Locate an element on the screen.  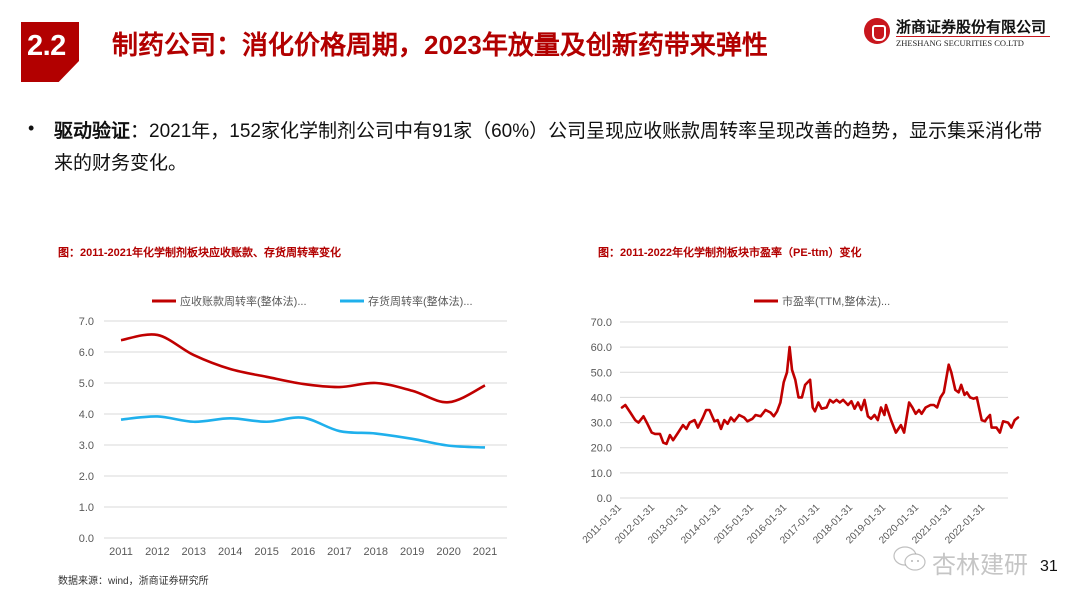
y-tick-label: 7.0 is located at coordinates (86, 322).